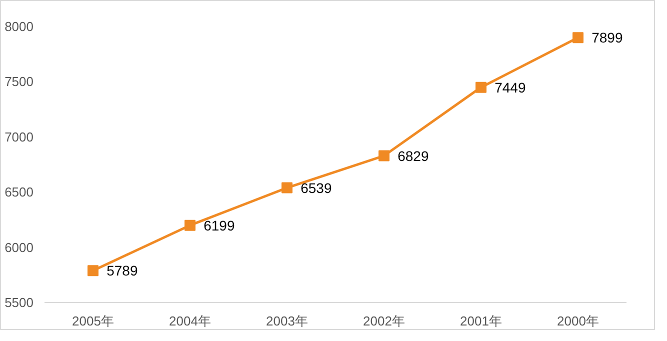 The height and width of the screenshot is (341, 667). I want to click on data-label: 6829, so click(413, 156).